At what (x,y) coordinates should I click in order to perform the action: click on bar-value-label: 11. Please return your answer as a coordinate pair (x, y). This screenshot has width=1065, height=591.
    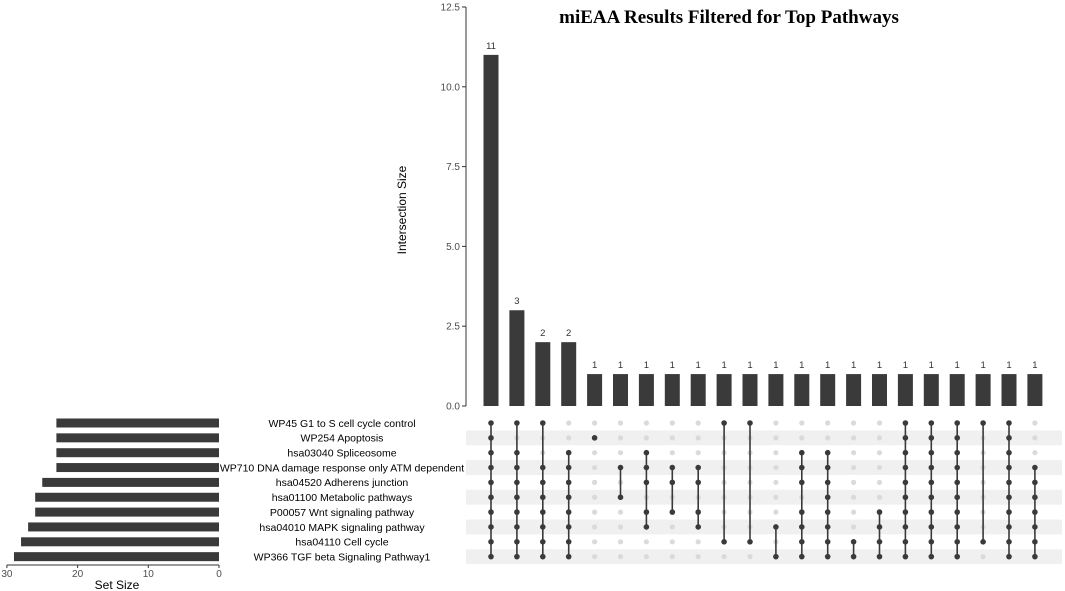
    Looking at the image, I should click on (491, 46).